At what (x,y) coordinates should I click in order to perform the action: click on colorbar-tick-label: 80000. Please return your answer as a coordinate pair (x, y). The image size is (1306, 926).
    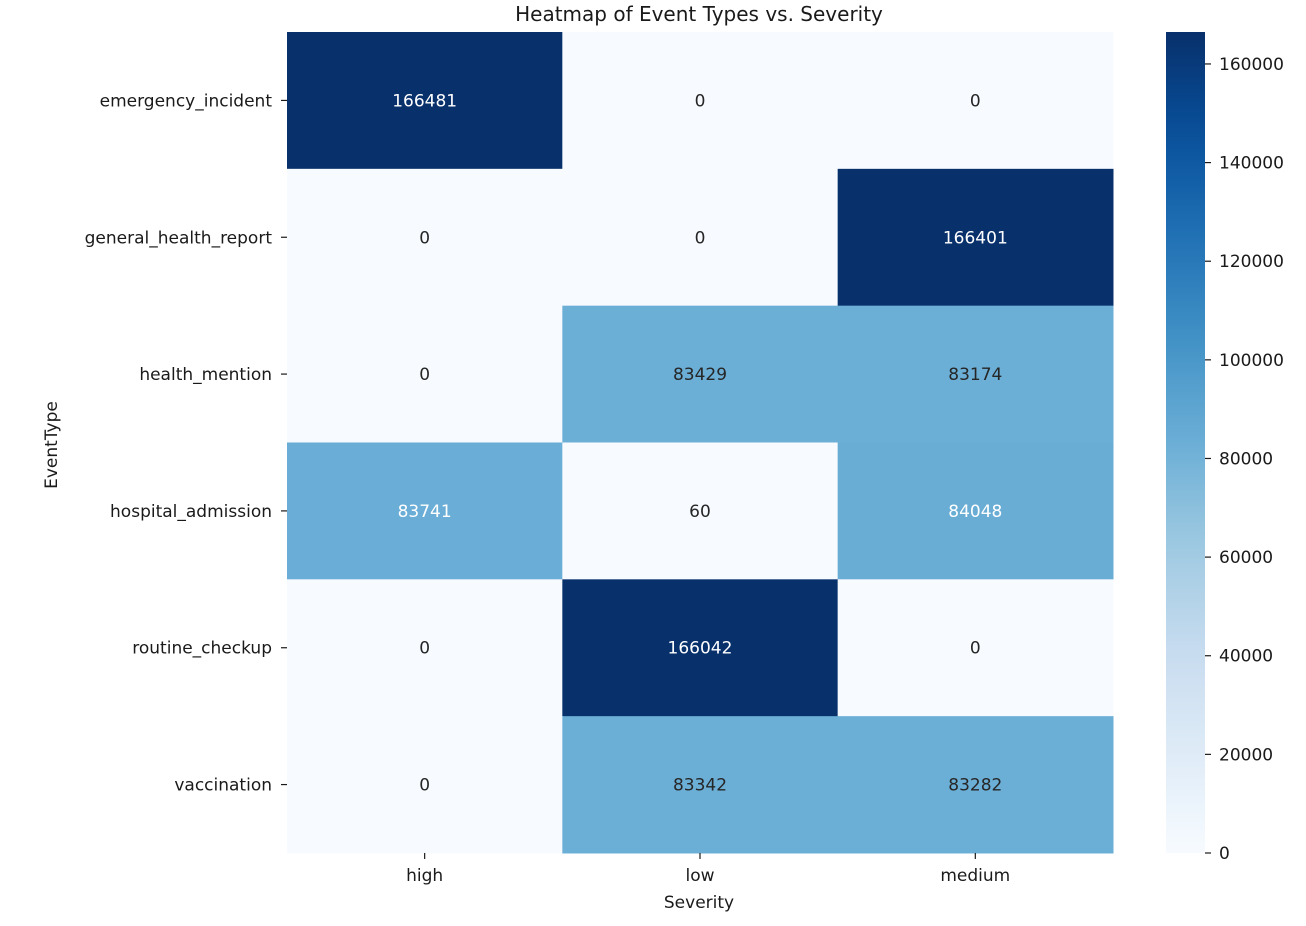
    Looking at the image, I should click on (1246, 459).